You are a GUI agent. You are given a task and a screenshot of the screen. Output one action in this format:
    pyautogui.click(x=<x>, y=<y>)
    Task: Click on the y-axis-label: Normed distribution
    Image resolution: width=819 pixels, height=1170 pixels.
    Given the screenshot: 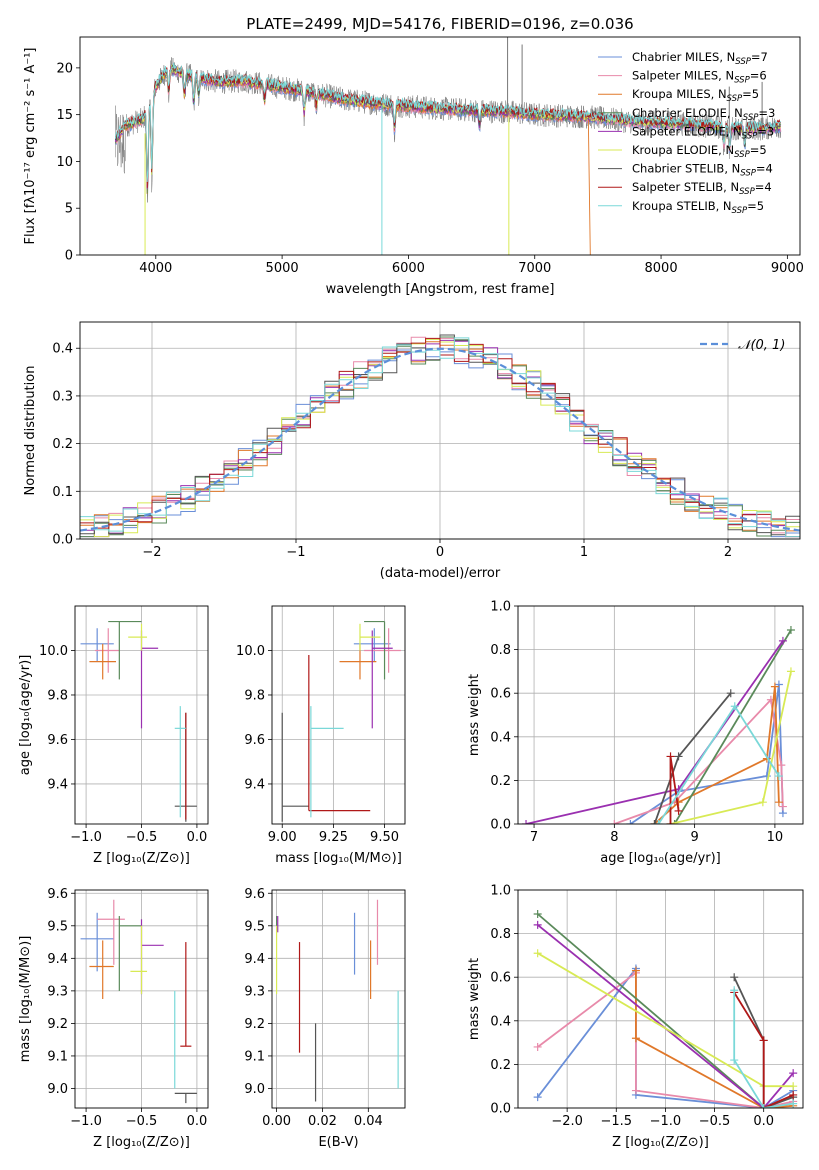 What is the action you would take?
    pyautogui.click(x=30, y=431)
    